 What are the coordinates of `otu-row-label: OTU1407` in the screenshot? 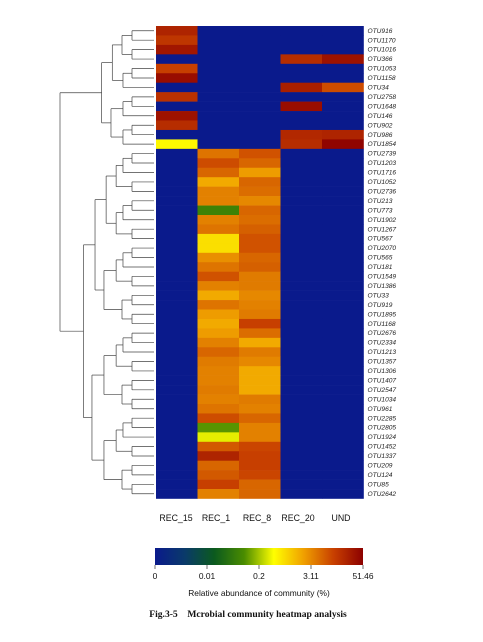 It's located at (382, 380).